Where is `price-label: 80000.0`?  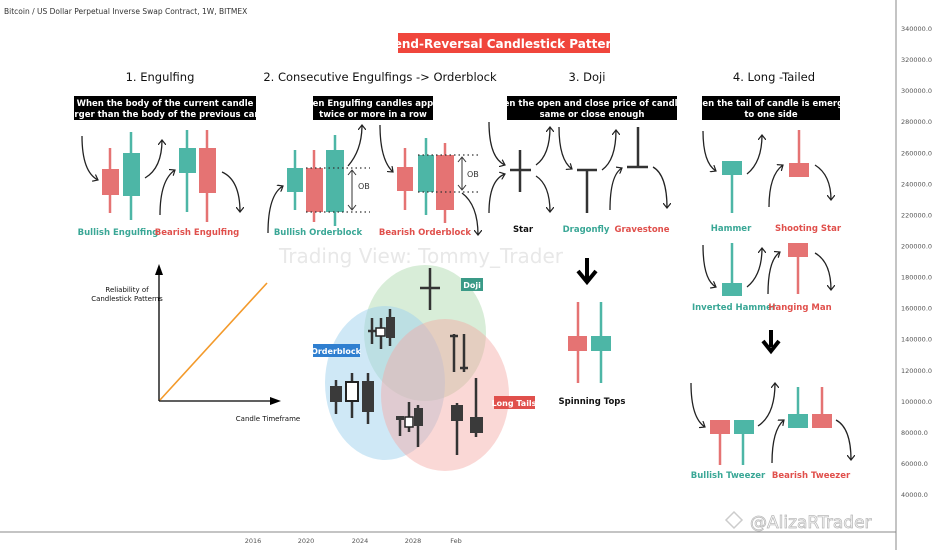
price-label: 80000.0 is located at coordinates (914, 433).